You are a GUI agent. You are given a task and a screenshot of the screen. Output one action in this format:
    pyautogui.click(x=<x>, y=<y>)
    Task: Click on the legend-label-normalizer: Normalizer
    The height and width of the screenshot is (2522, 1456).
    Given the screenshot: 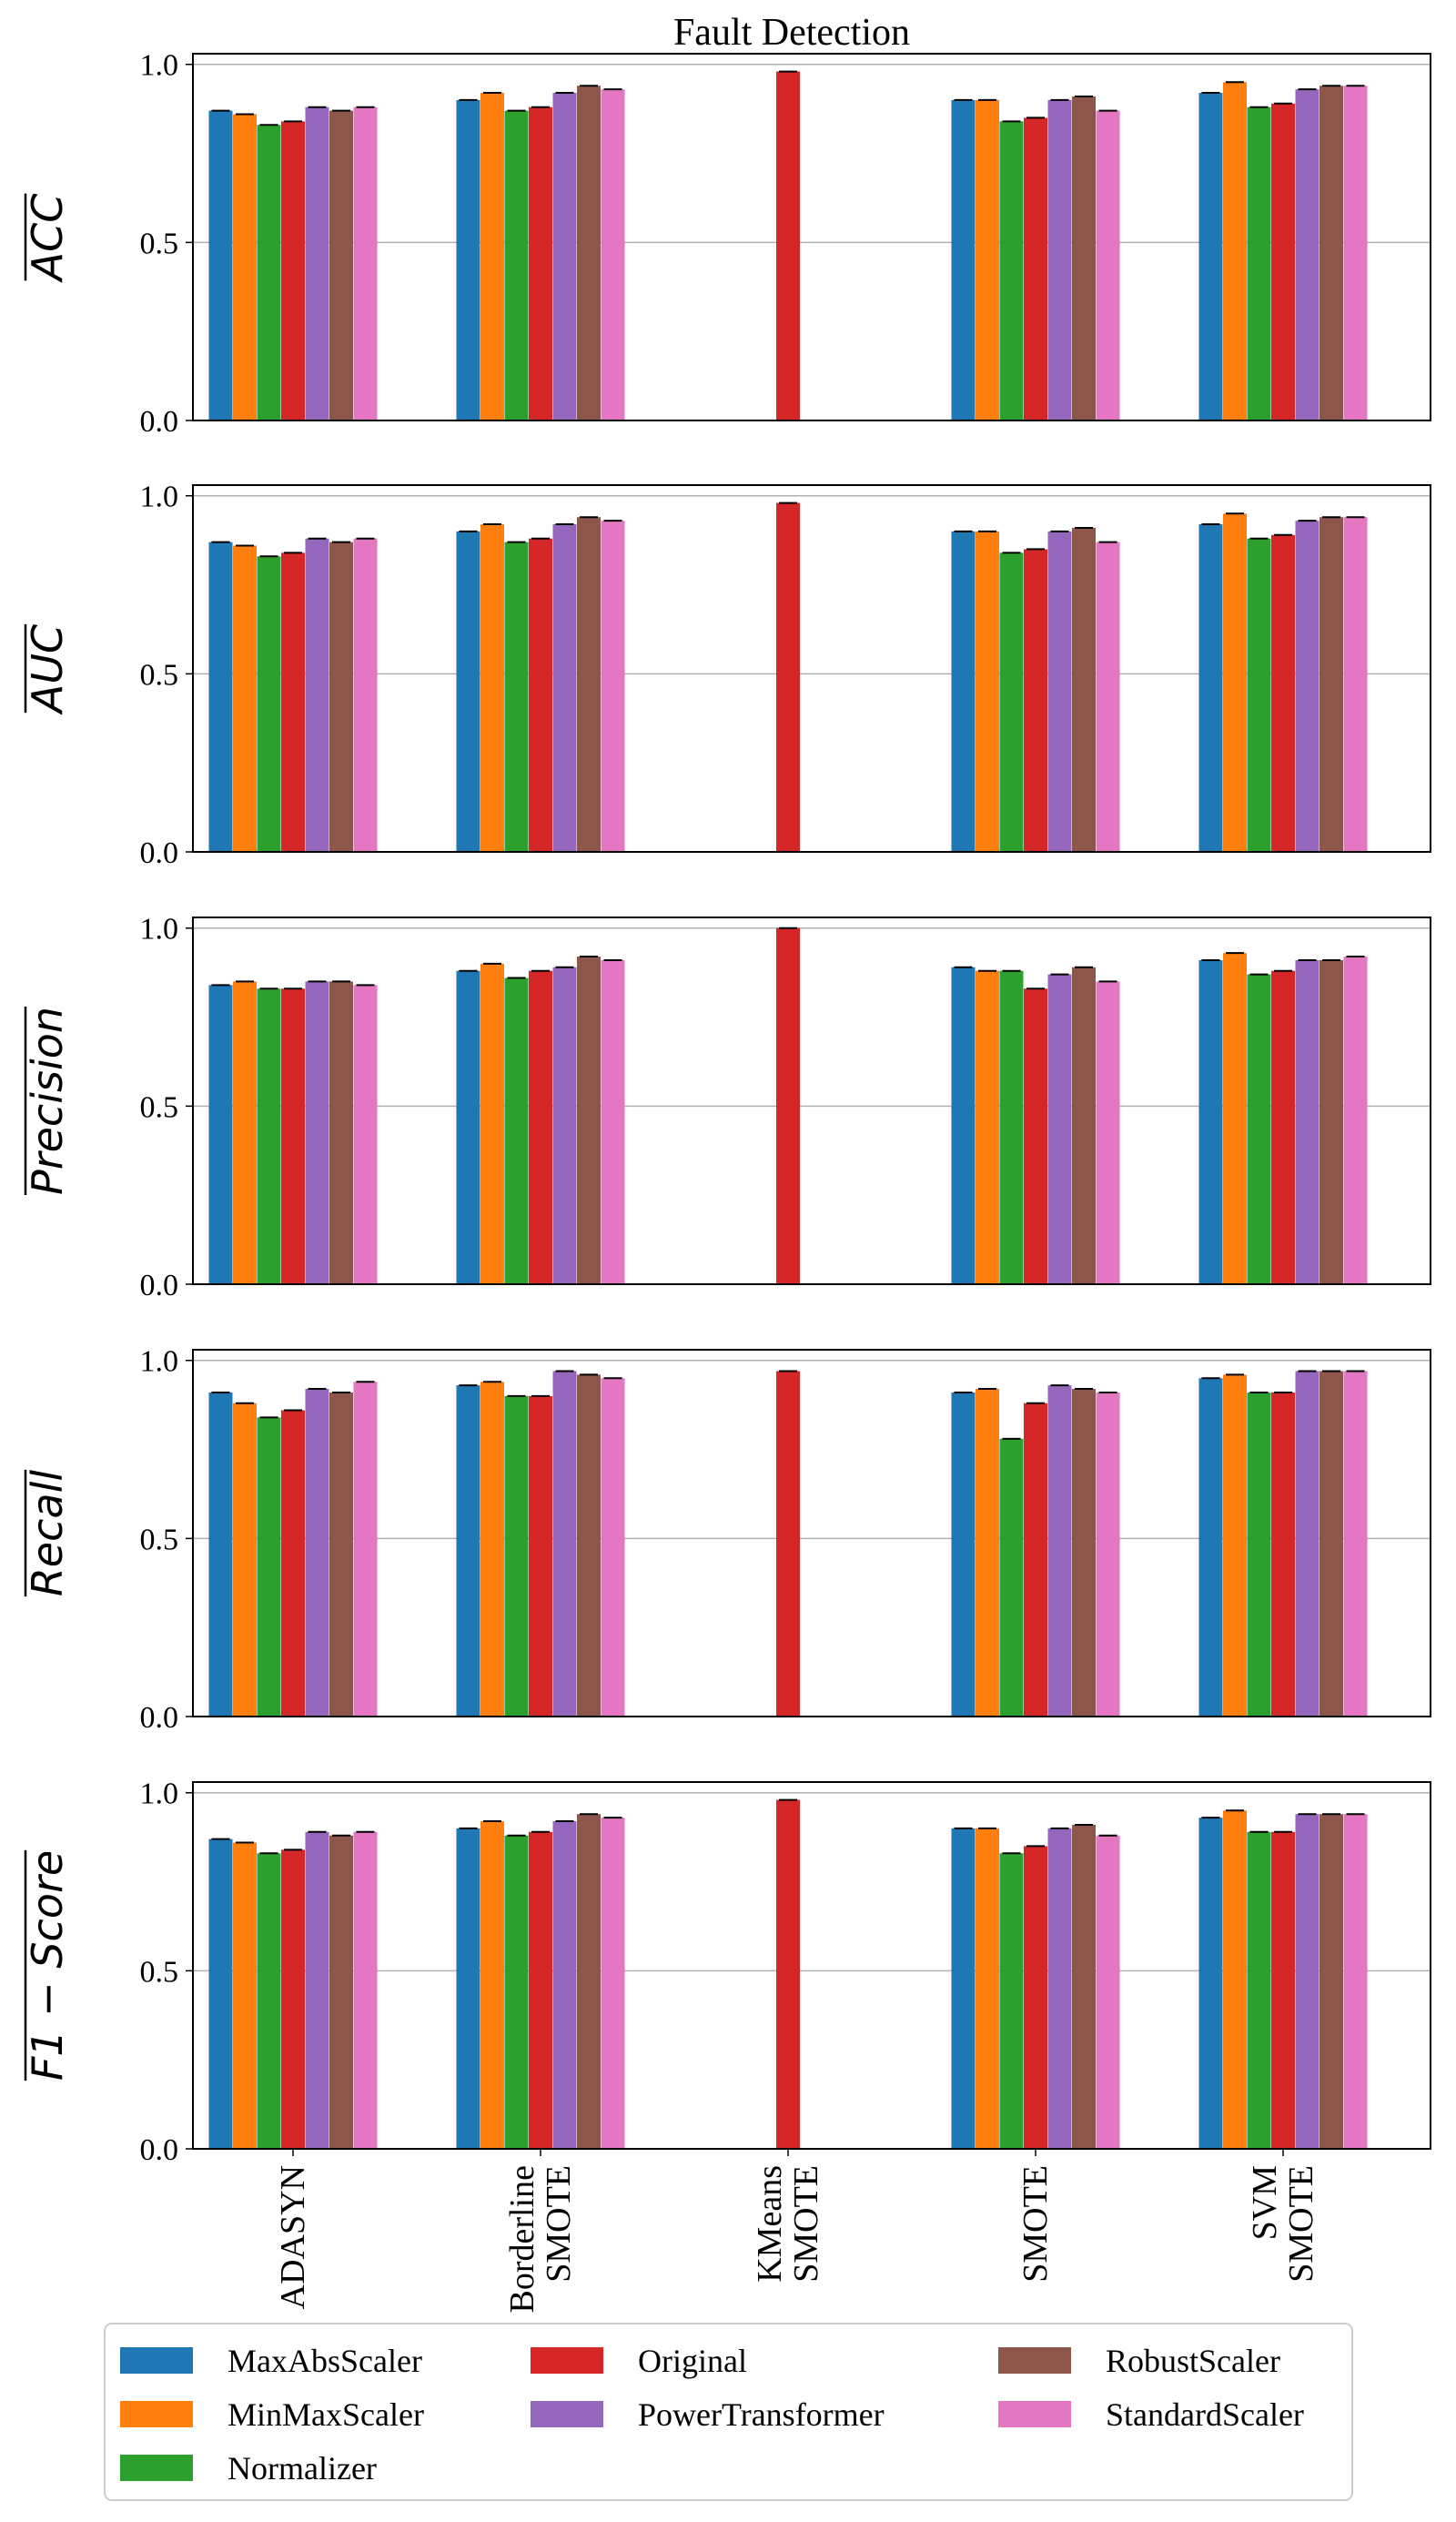 What is the action you would take?
    pyautogui.click(x=302, y=2469)
    